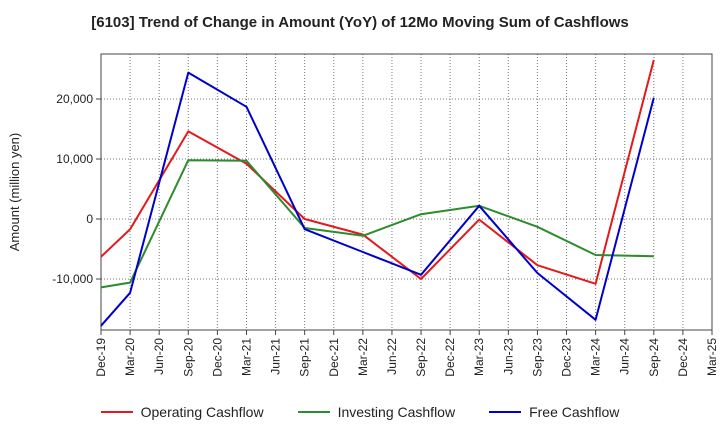  I want to click on legend-label: Free Cashflow, so click(574, 412).